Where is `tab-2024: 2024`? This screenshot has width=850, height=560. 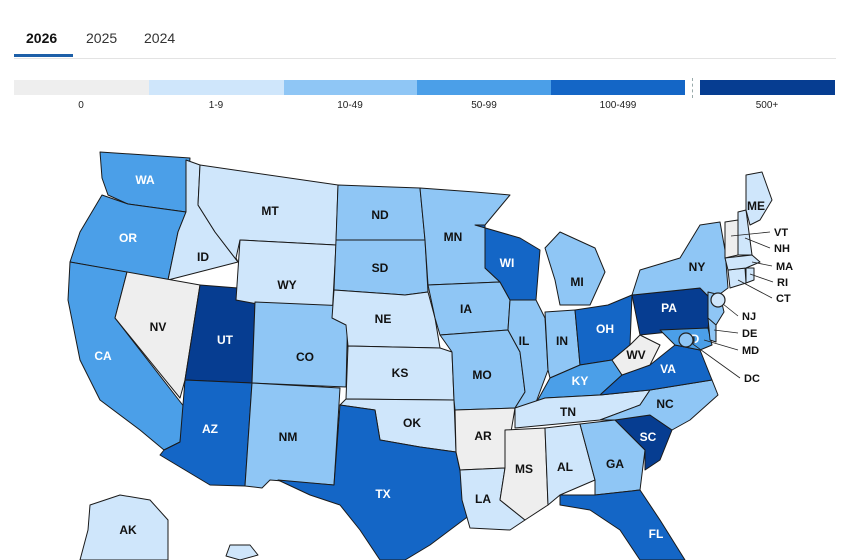 tab-2024: 2024 is located at coordinates (160, 38).